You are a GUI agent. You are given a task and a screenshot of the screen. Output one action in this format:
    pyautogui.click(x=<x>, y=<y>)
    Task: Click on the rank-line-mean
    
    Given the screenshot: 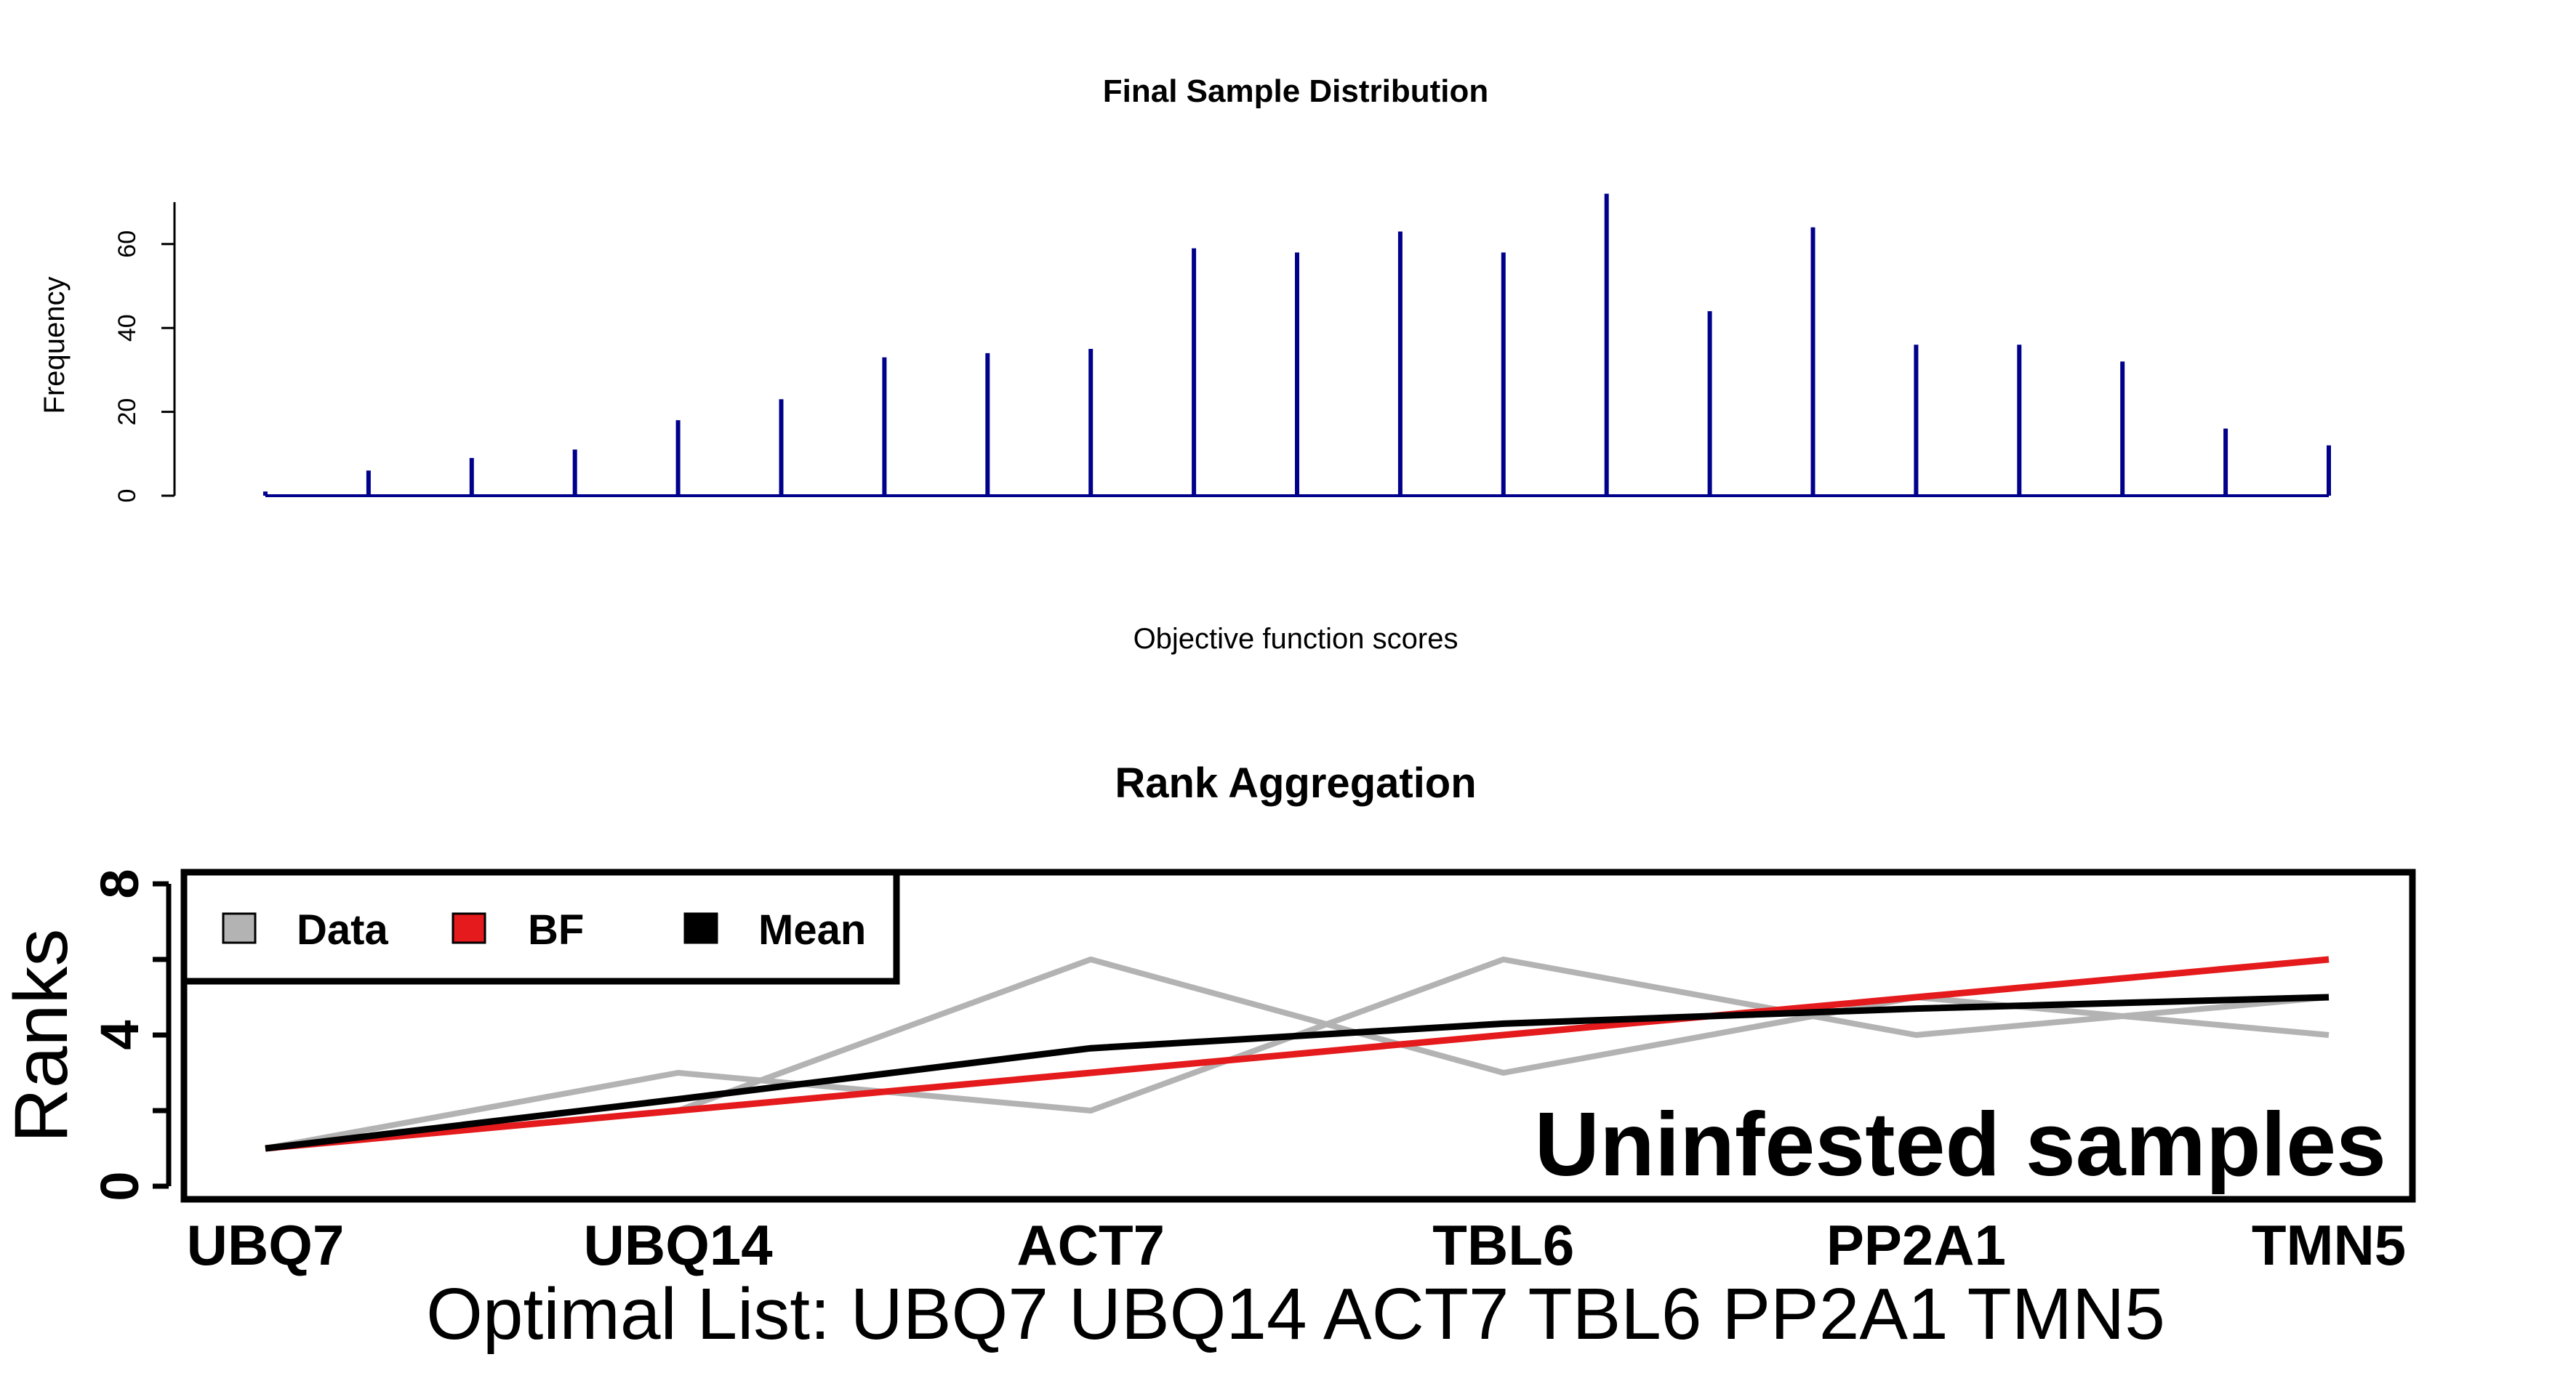 What is the action you would take?
    pyautogui.click(x=1297, y=1073)
    